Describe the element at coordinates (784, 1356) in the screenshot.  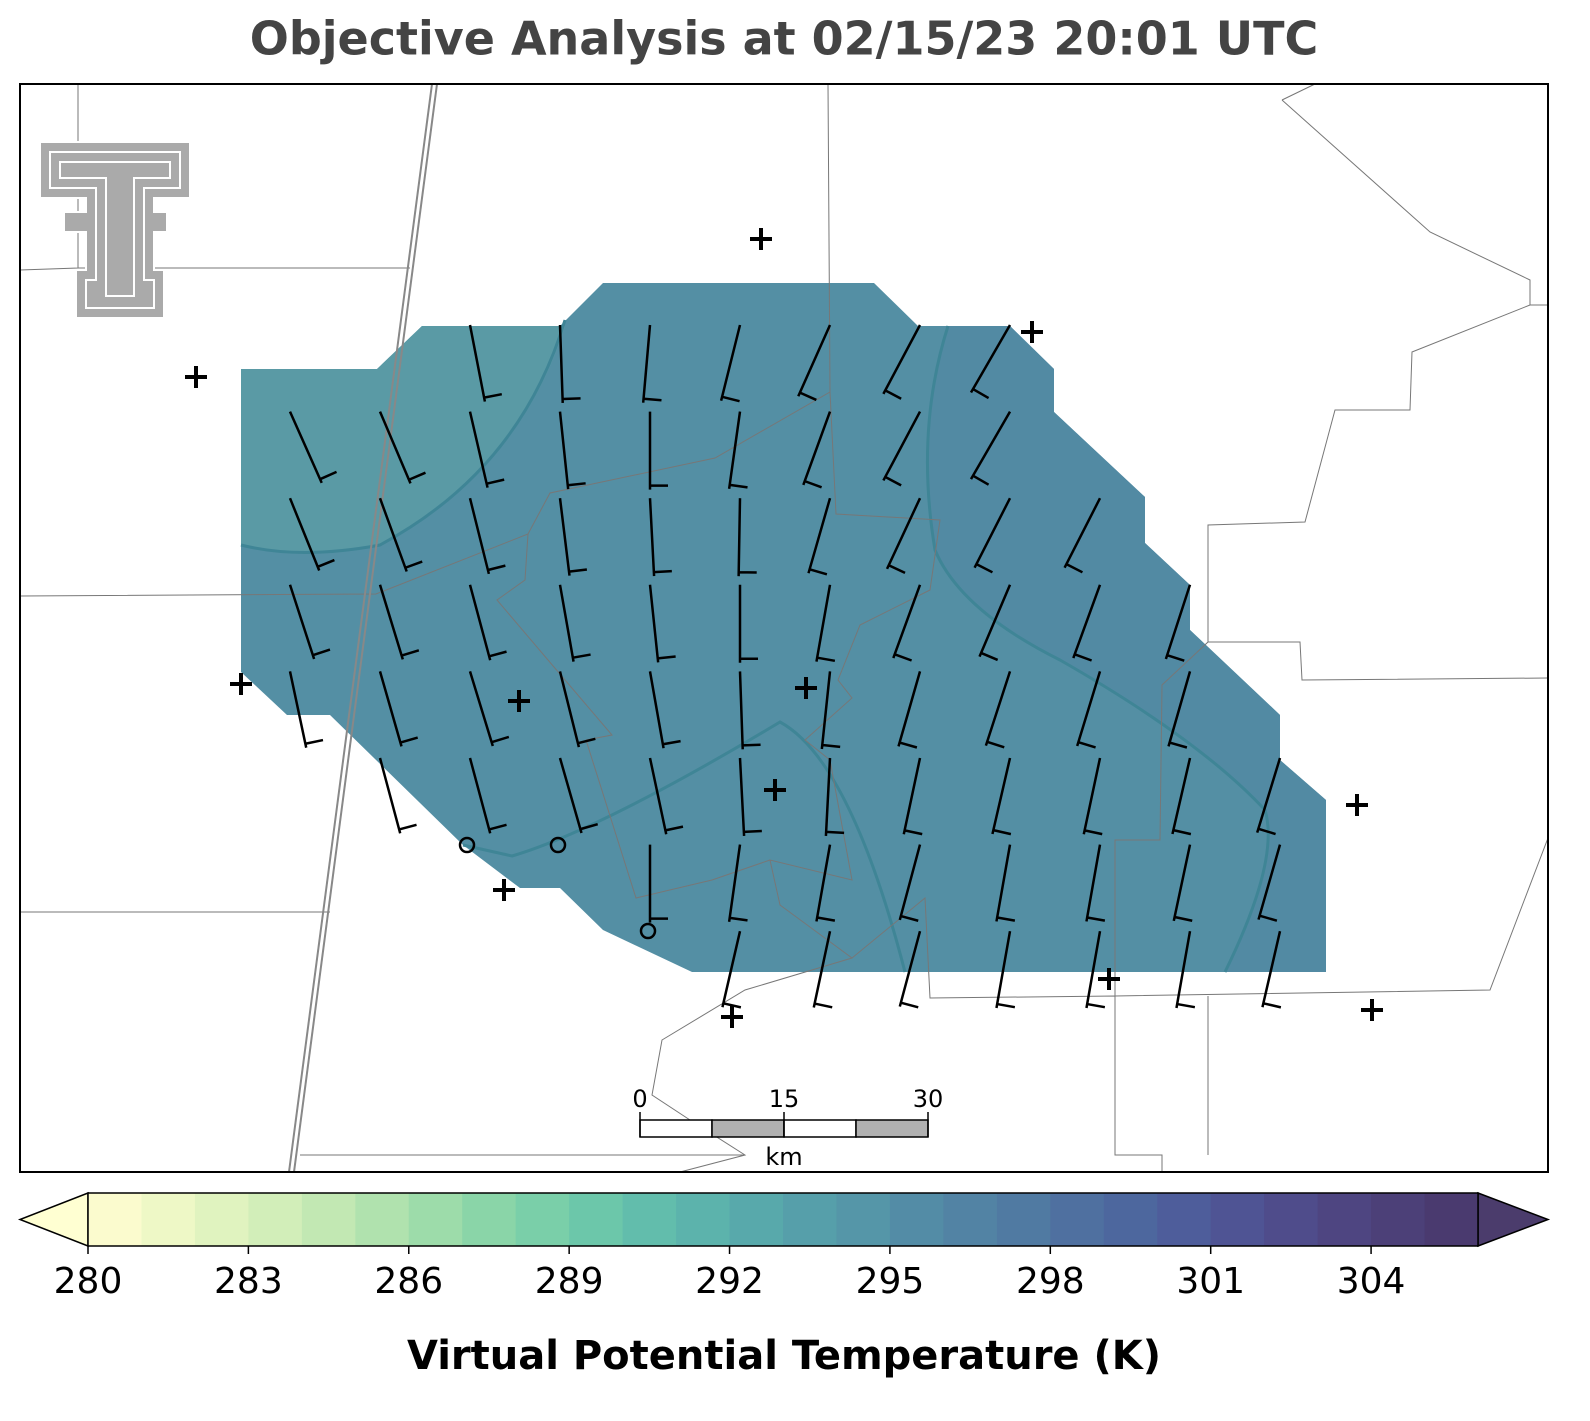
I see `colorbar-label: Virtual Potential Temperature (K)` at that location.